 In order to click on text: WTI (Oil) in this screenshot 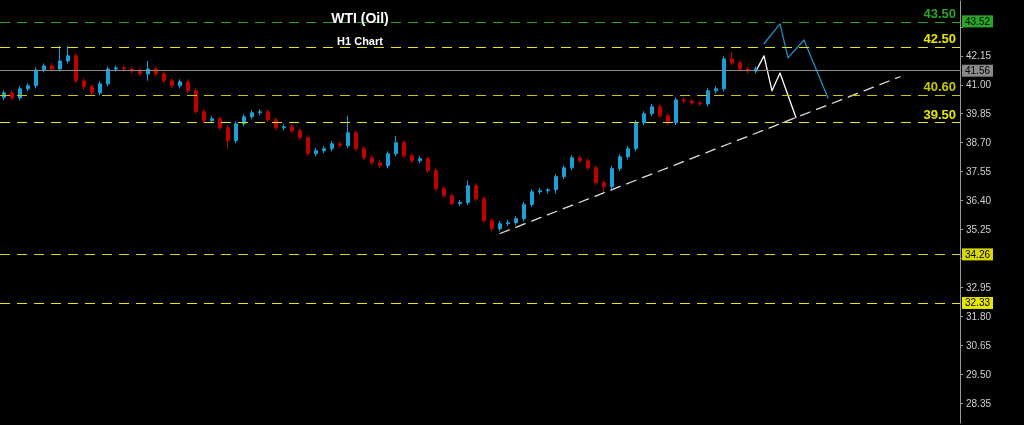, I will do `click(360, 18)`.